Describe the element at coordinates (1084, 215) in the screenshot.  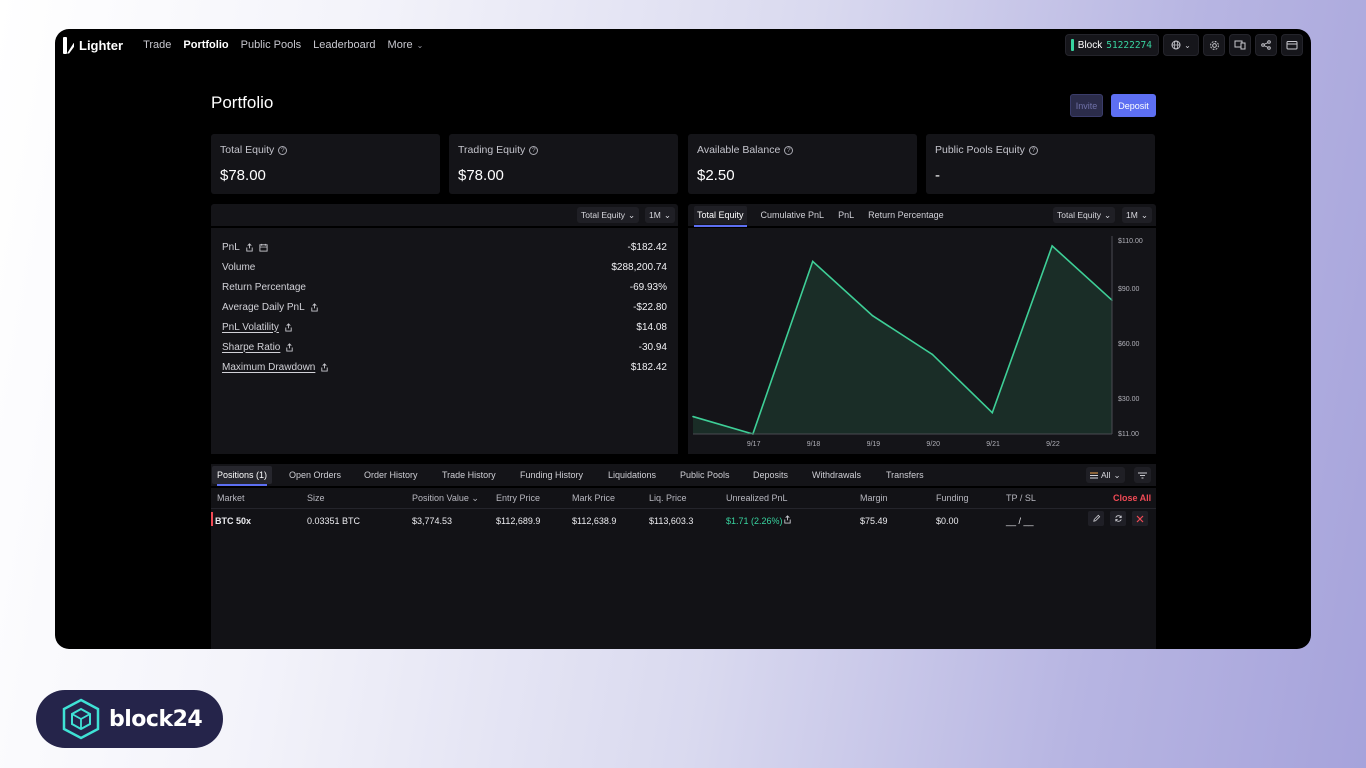
I see `chart-metric-select: Total Equity ⌄` at that location.